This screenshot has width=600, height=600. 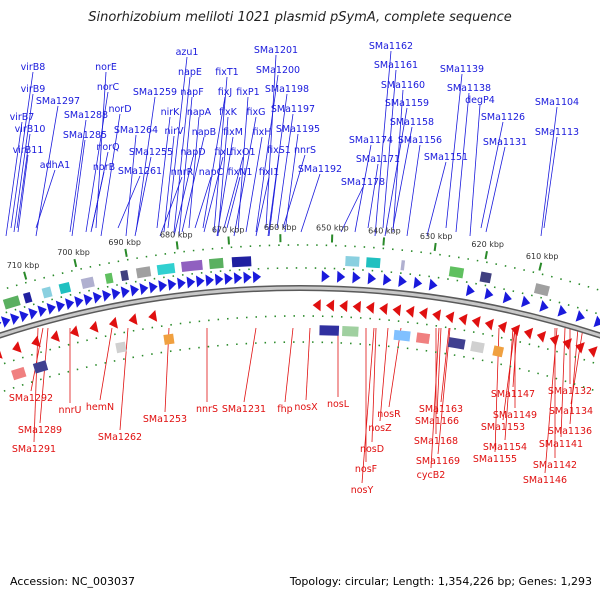 What do you see at coordinates (174, 131) in the screenshot?
I see `forward-gene-label: nirV` at bounding box center [174, 131].